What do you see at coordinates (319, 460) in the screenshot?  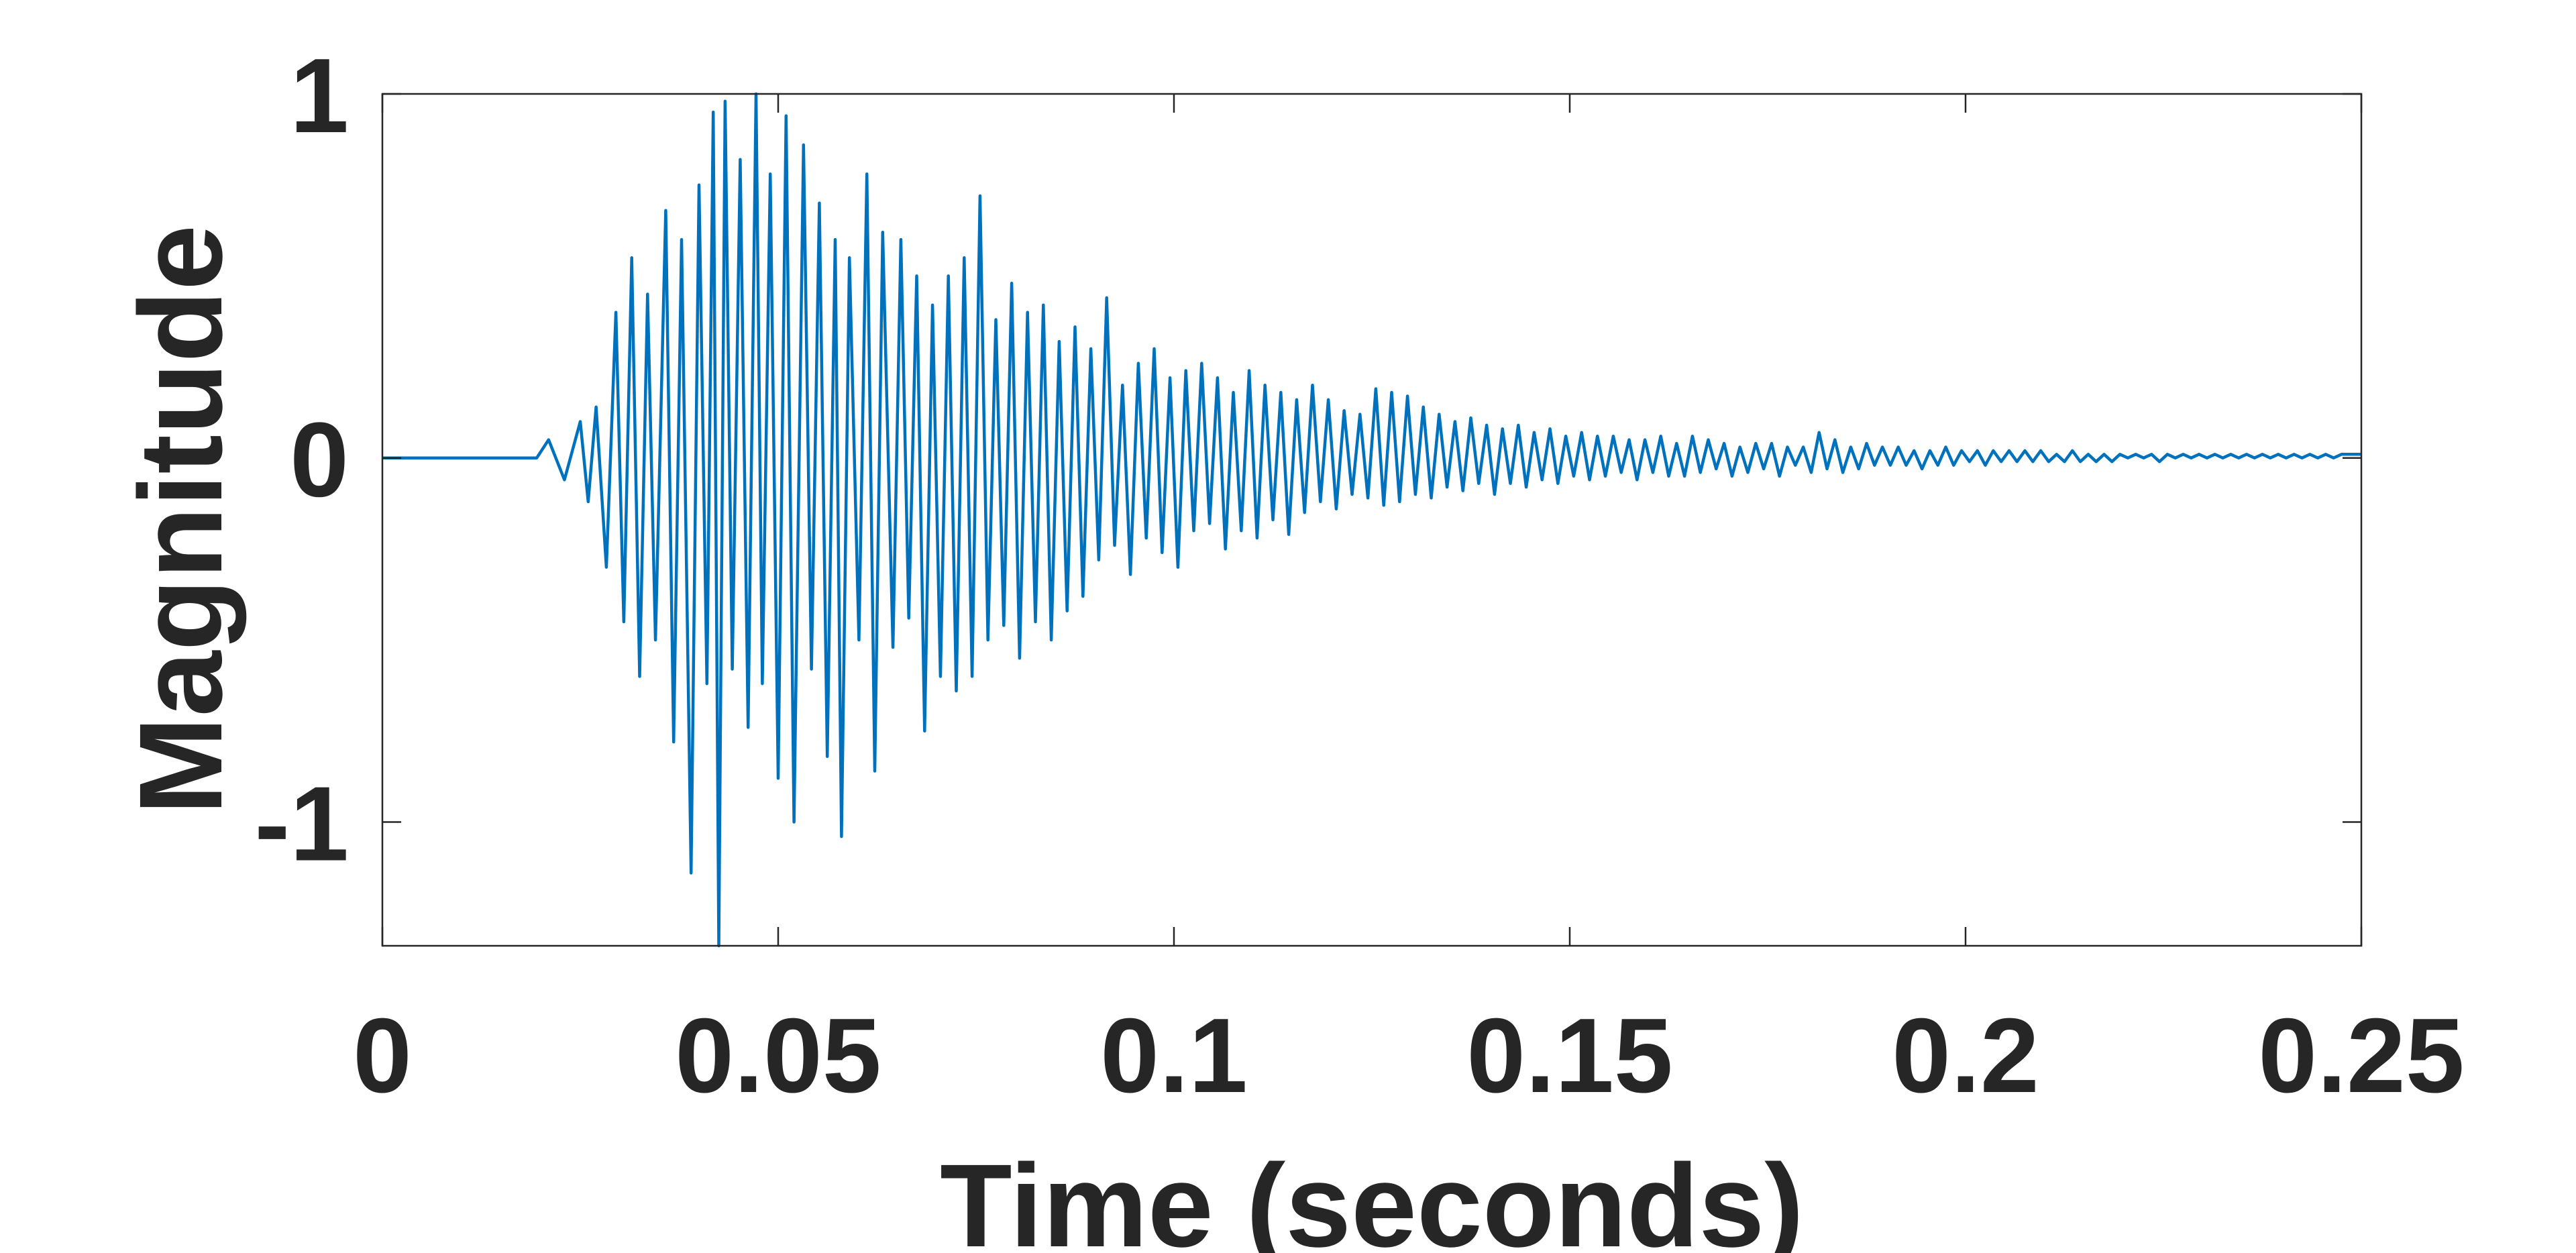 I see `y-tick-label: 0` at bounding box center [319, 460].